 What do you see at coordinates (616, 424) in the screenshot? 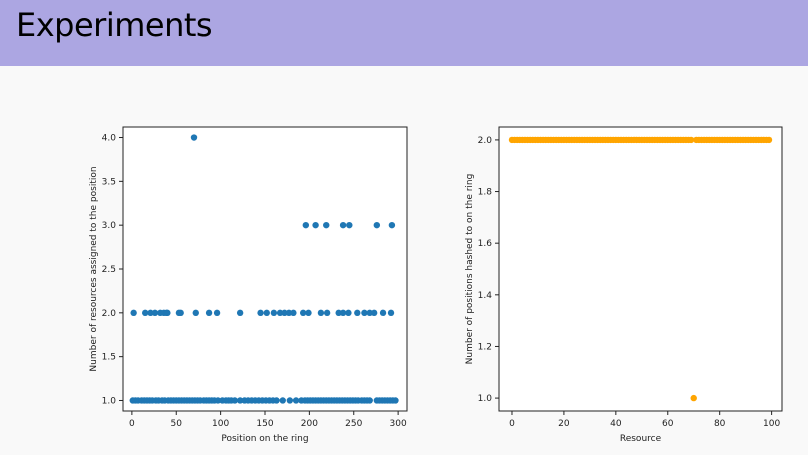
I see `x-tick-label: 40` at bounding box center [616, 424].